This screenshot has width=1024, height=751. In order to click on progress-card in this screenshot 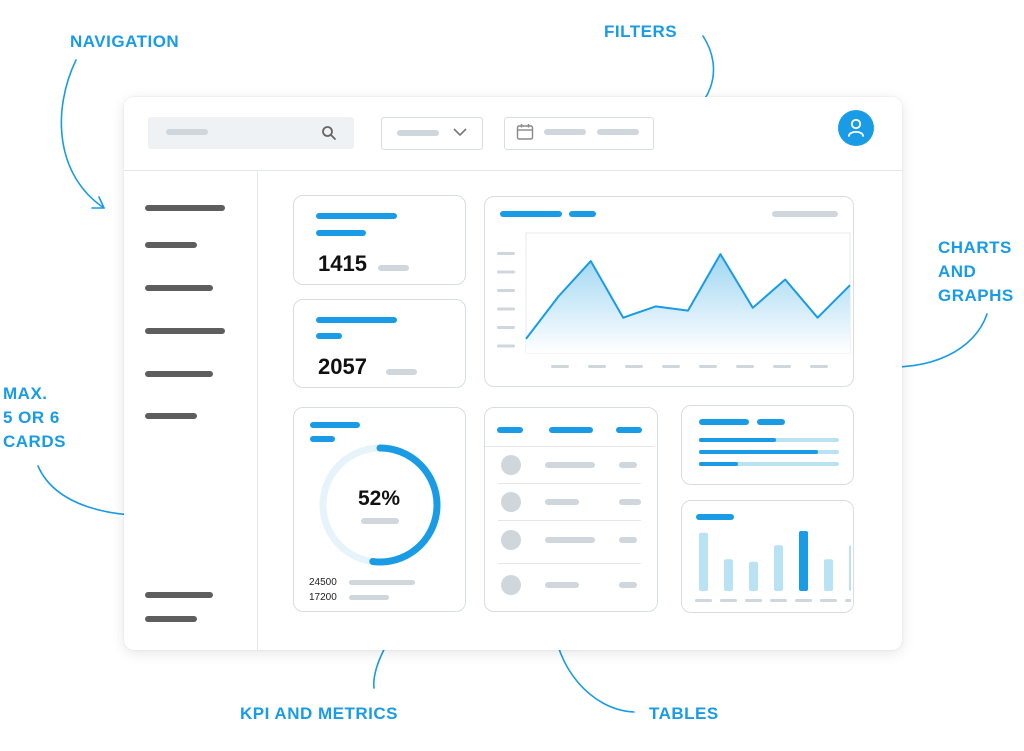, I will do `click(767, 445)`.